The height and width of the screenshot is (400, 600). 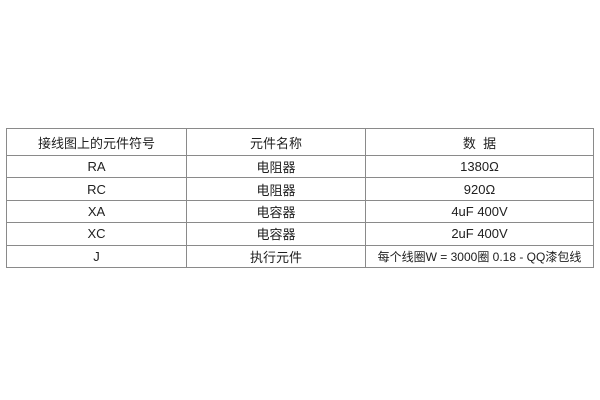 I want to click on cell-symbol: RA, so click(x=96, y=166).